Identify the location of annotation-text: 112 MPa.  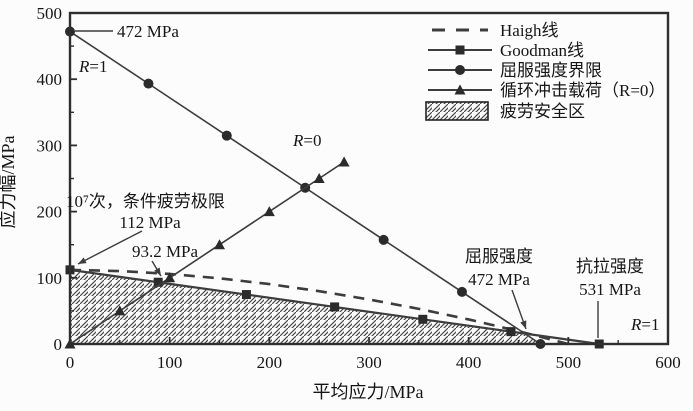
(150, 222).